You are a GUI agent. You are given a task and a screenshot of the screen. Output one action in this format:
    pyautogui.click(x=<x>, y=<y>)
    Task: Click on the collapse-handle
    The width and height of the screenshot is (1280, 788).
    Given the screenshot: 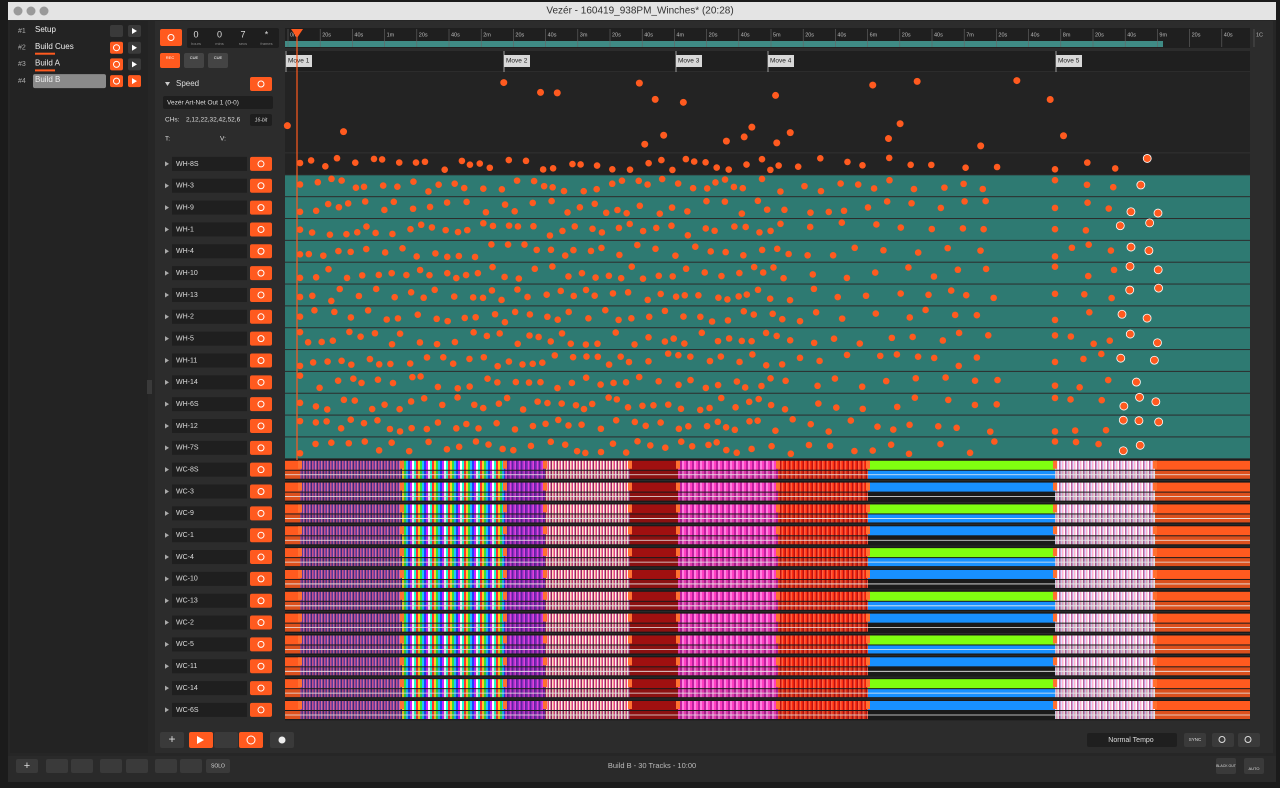 What is the action you would take?
    pyautogui.click(x=149, y=387)
    